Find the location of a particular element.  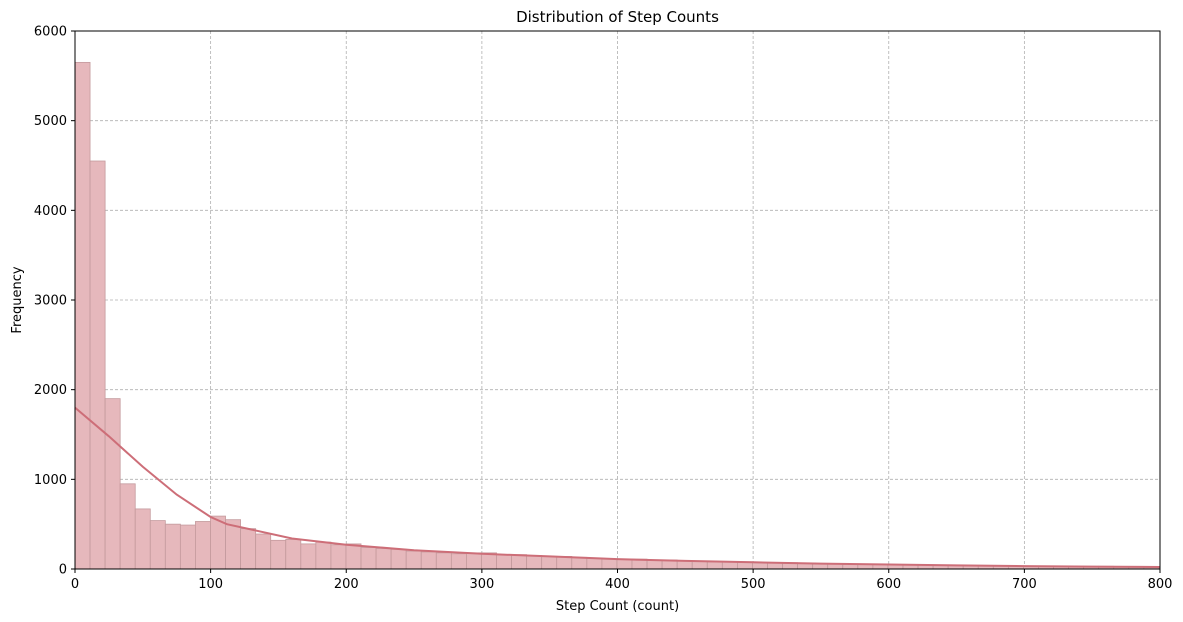

chart-title: Distribution of Step Counts is located at coordinates (617, 17).